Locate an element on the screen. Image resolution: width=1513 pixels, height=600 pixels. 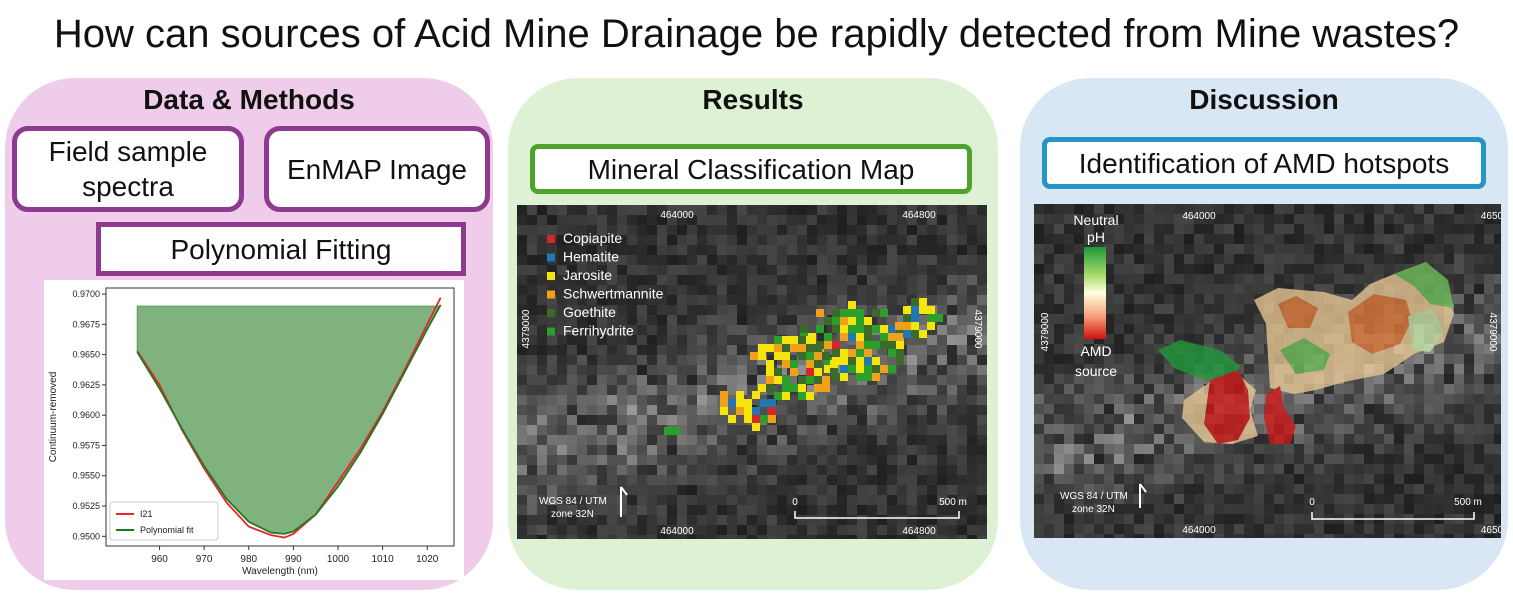
north-arrow-icon is located at coordinates (624, 501).